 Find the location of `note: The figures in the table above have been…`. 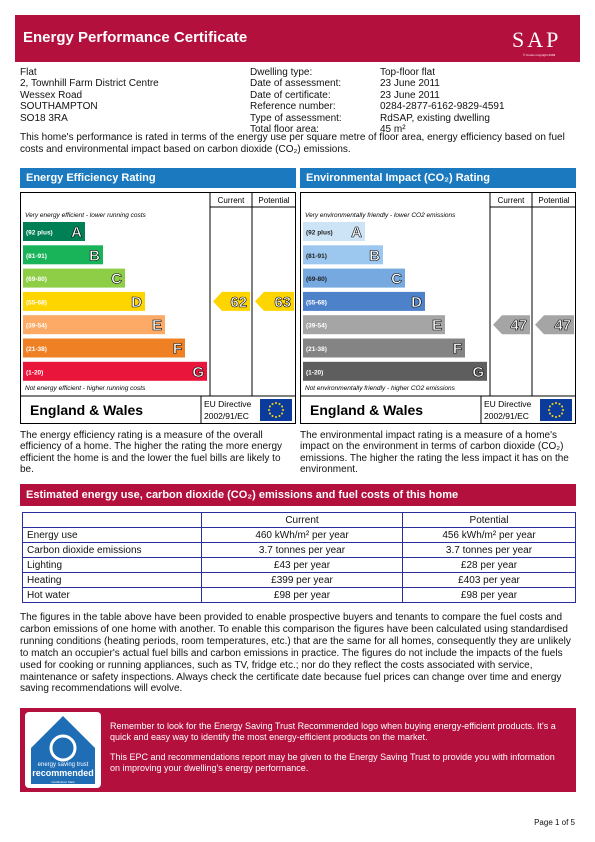

note: The figures in the table above have been… is located at coordinates (295, 653).